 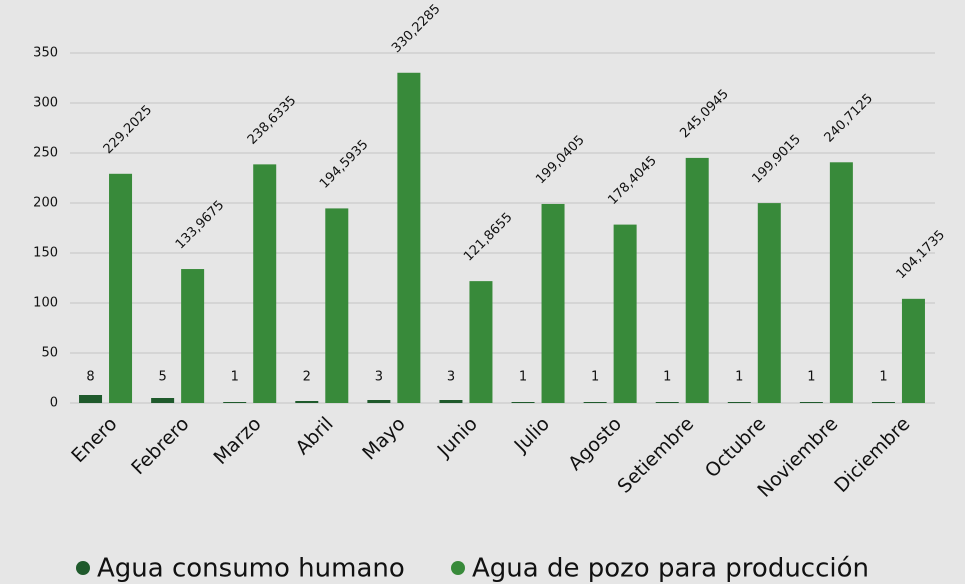 I want to click on data-label: 5, so click(x=162, y=377).